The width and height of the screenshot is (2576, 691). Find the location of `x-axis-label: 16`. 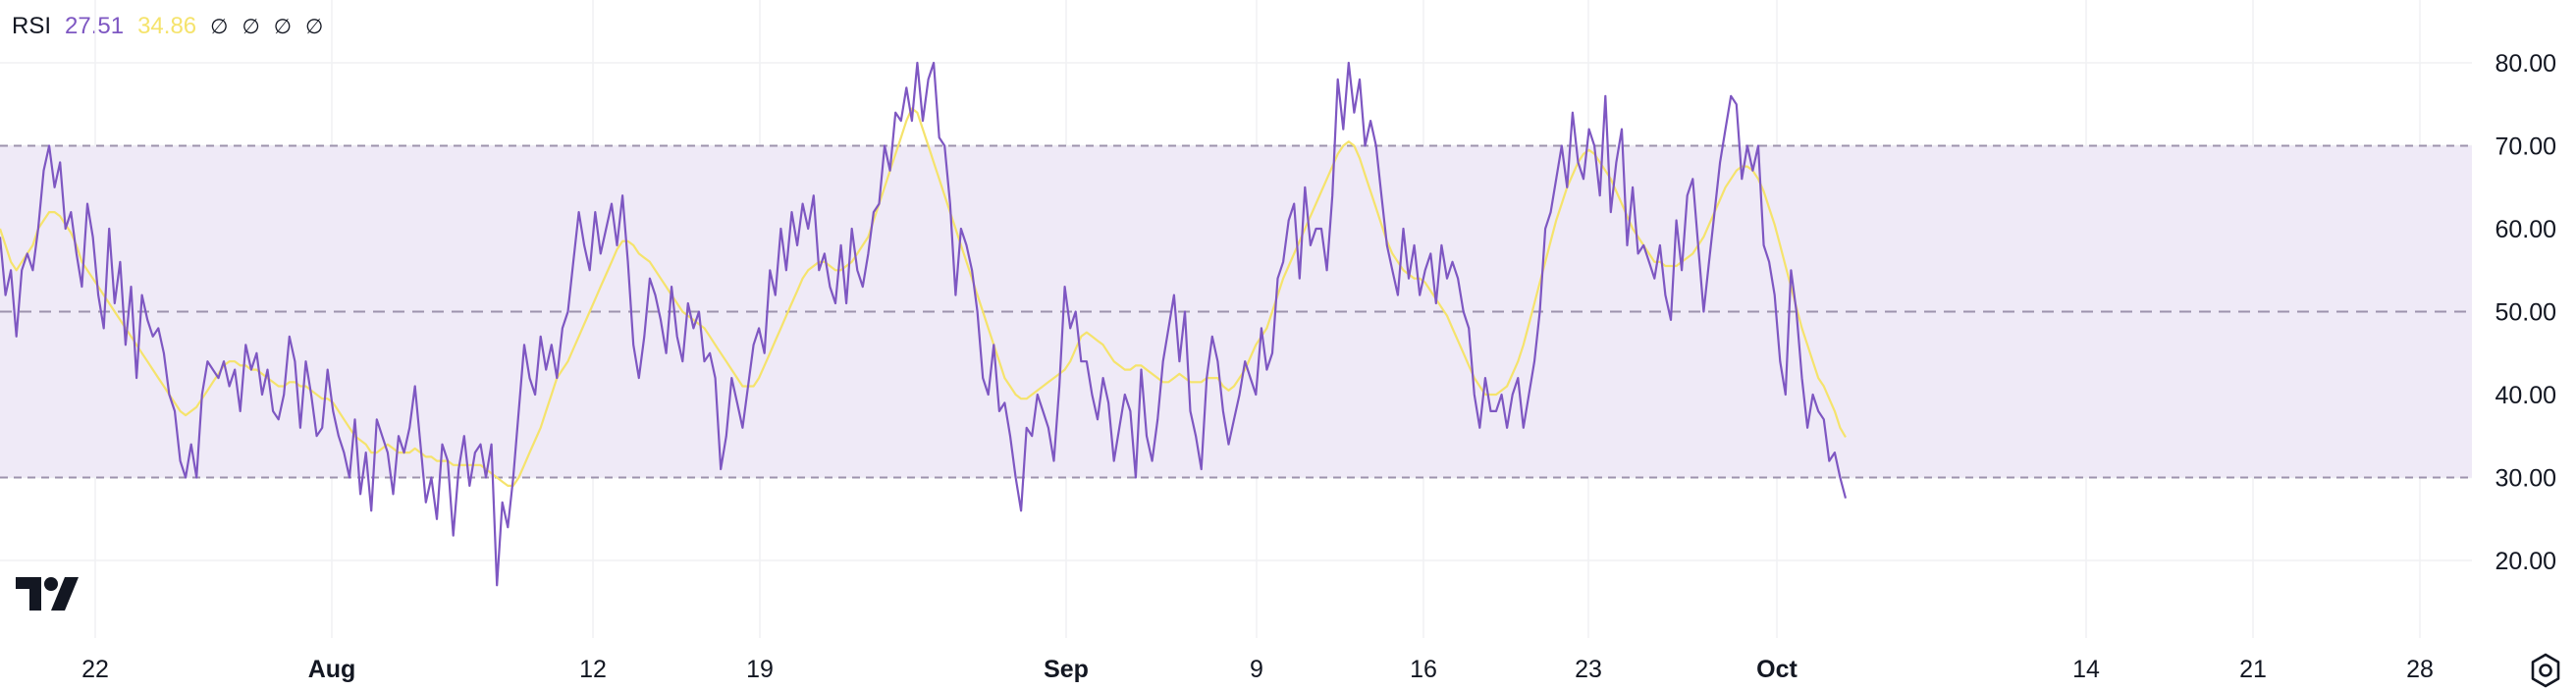

x-axis-label: 16 is located at coordinates (1423, 669).